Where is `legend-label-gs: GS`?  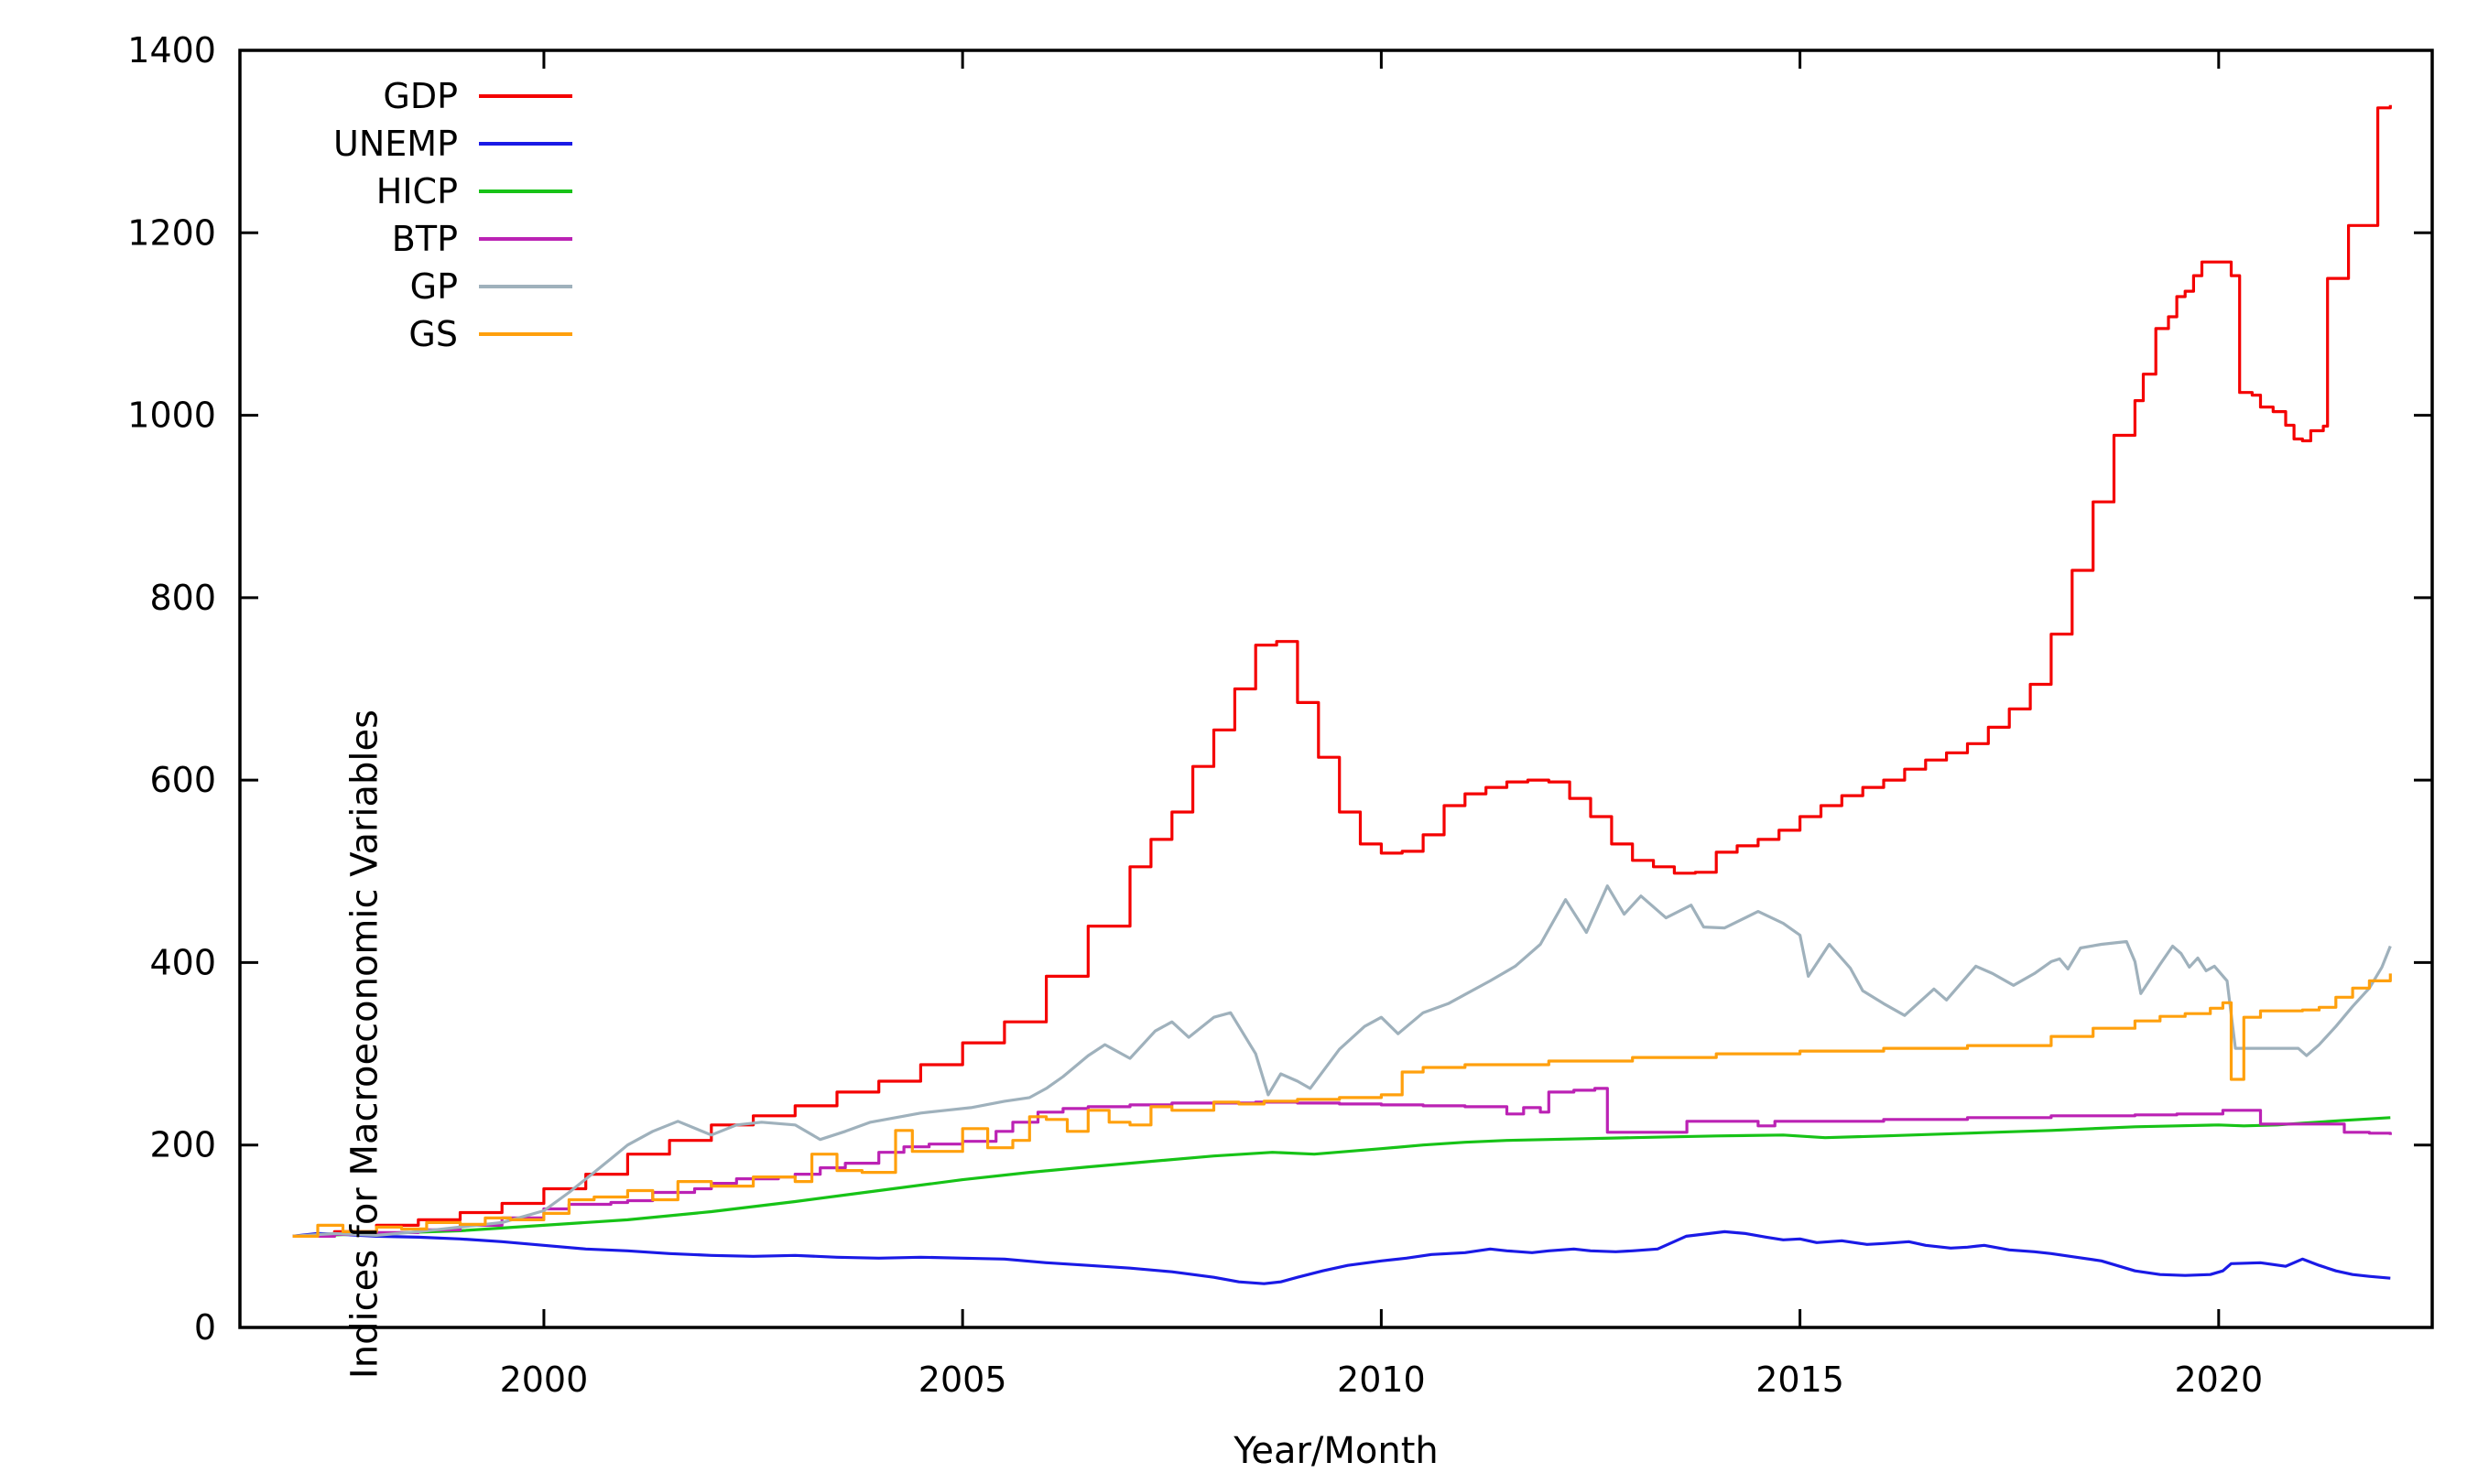 legend-label-gs: GS is located at coordinates (433, 334).